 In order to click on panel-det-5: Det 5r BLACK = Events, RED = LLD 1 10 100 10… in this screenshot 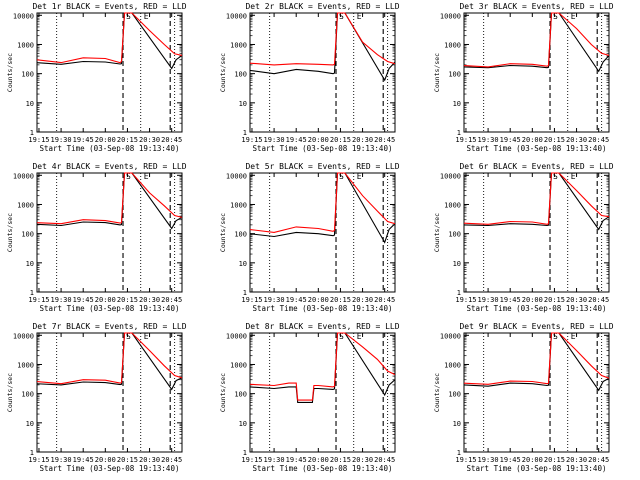, I will do `click(309, 237)`.